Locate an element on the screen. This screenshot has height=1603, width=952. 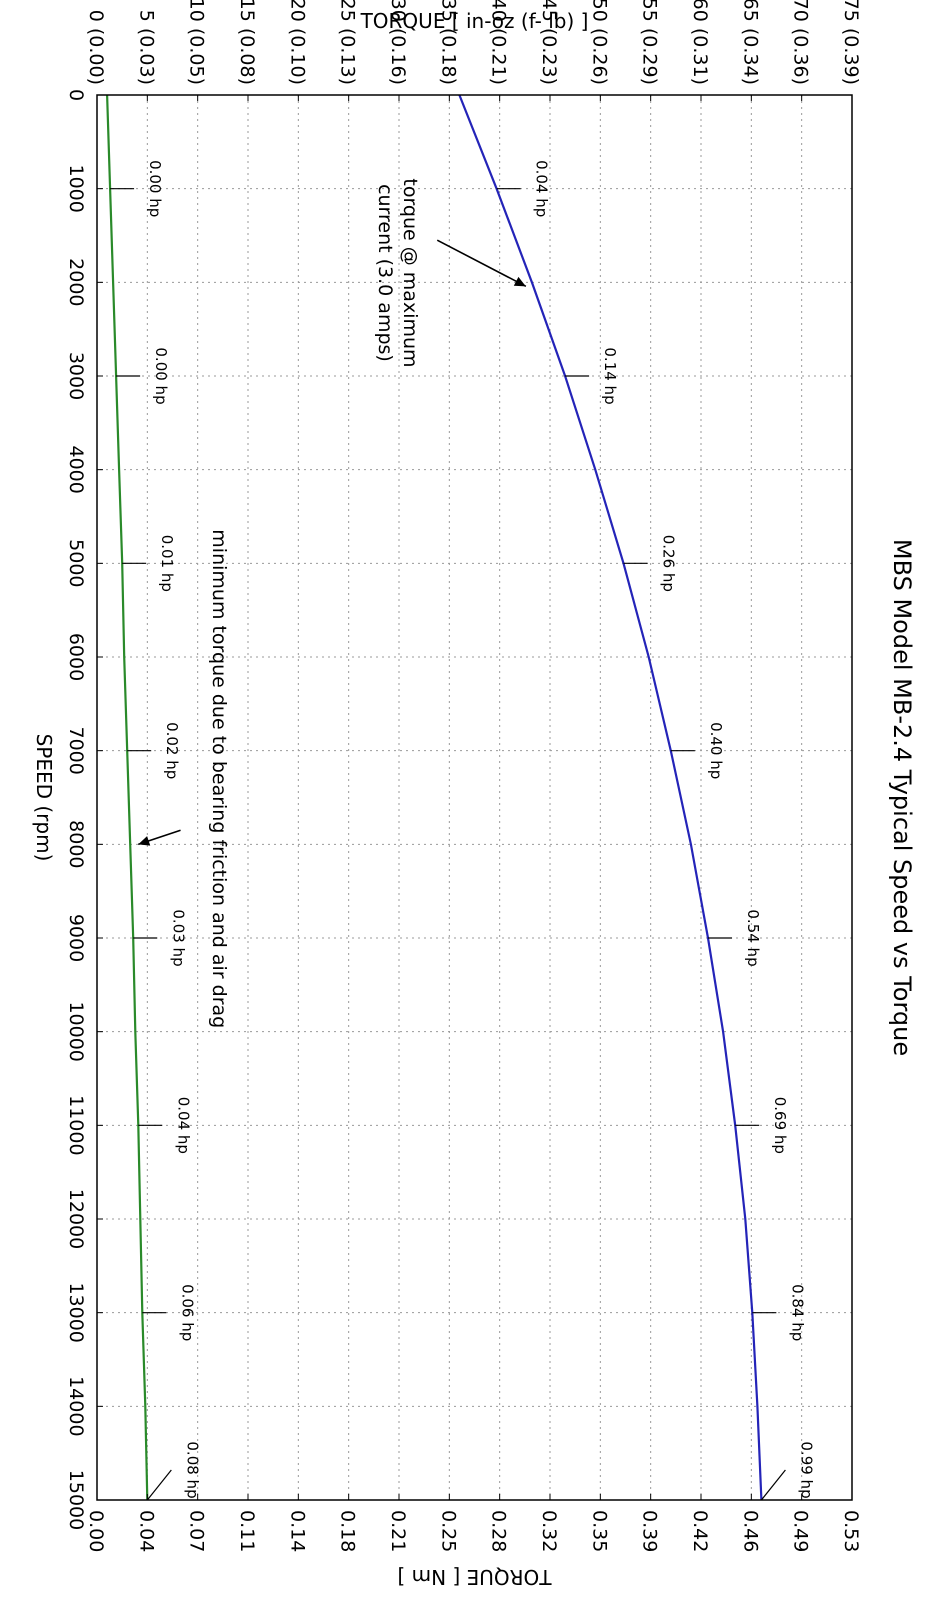
x-tick-label: 7000 is located at coordinates (76, 750).